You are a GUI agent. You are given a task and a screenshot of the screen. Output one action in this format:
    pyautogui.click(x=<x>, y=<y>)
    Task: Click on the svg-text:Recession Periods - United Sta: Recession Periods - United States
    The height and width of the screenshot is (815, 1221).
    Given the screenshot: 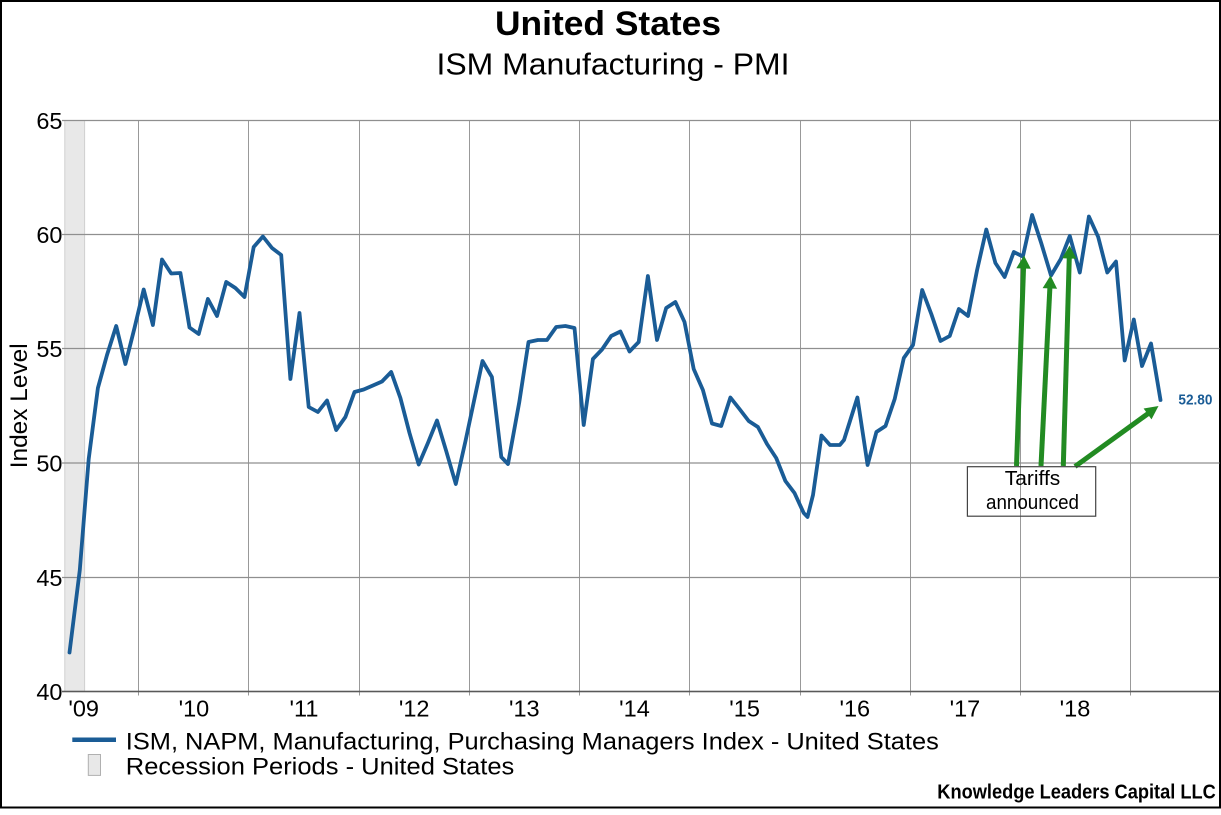 What is the action you would take?
    pyautogui.click(x=320, y=767)
    